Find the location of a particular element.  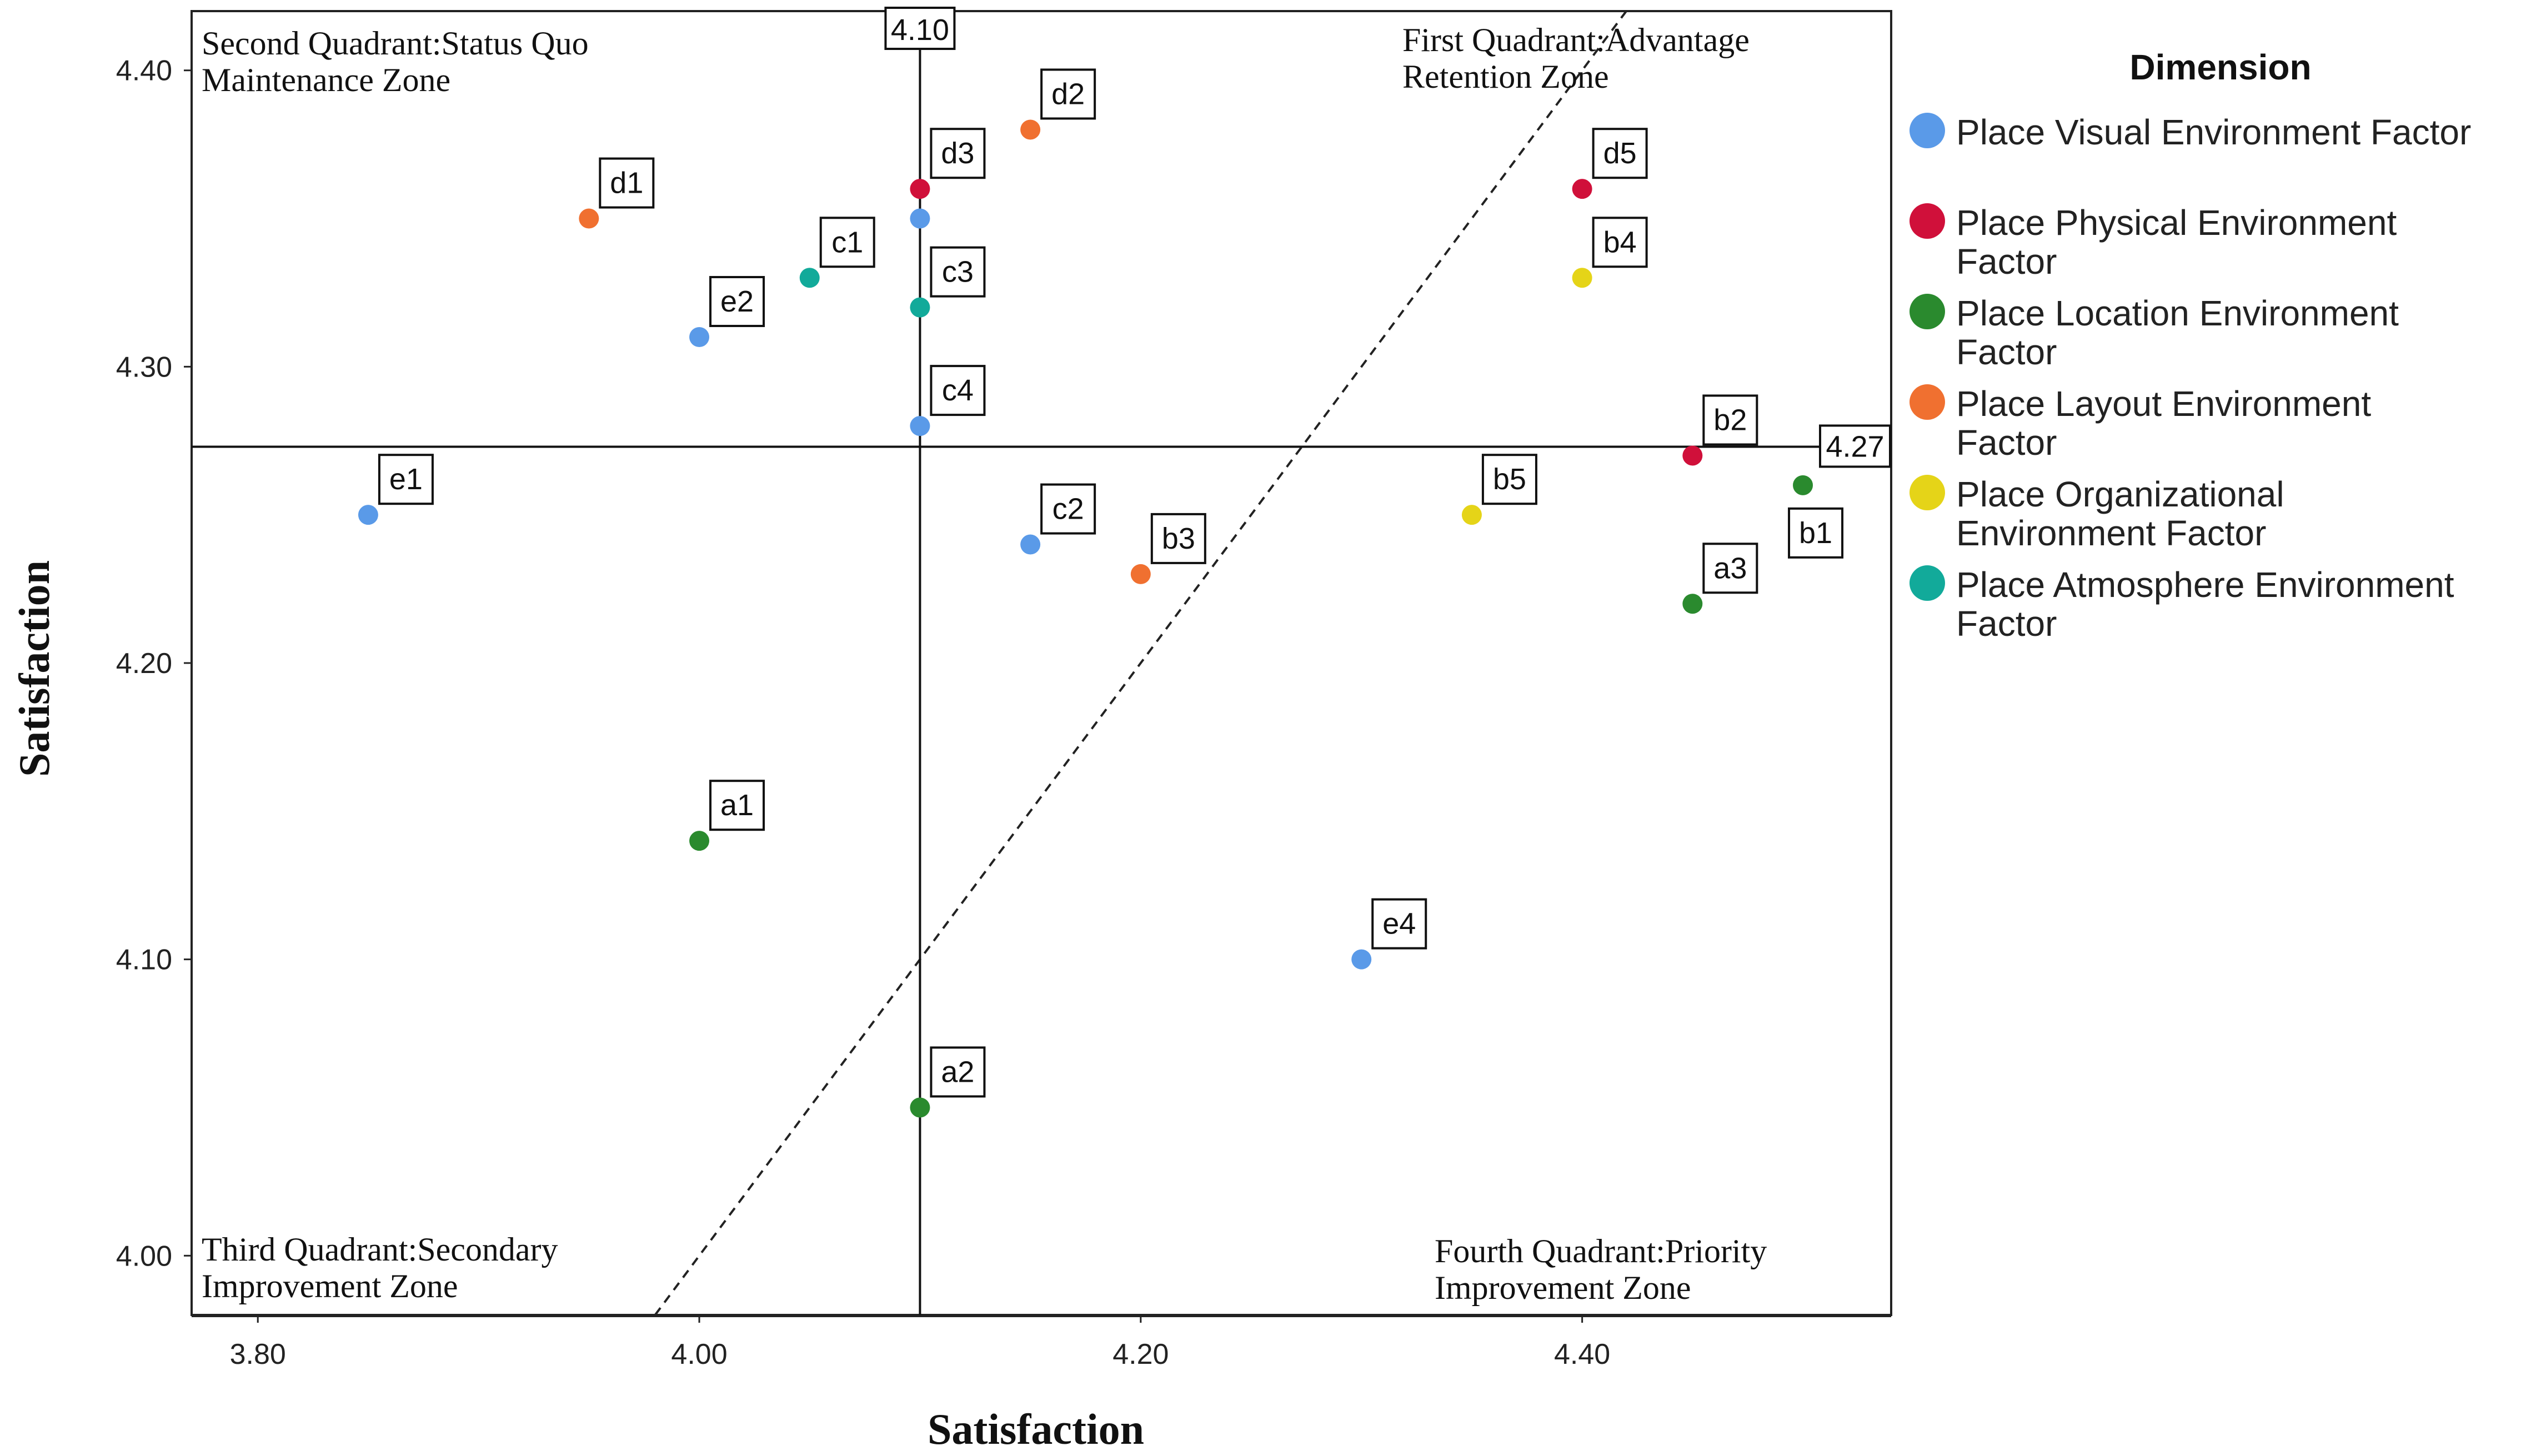

data-point-b4 is located at coordinates (1582, 278).